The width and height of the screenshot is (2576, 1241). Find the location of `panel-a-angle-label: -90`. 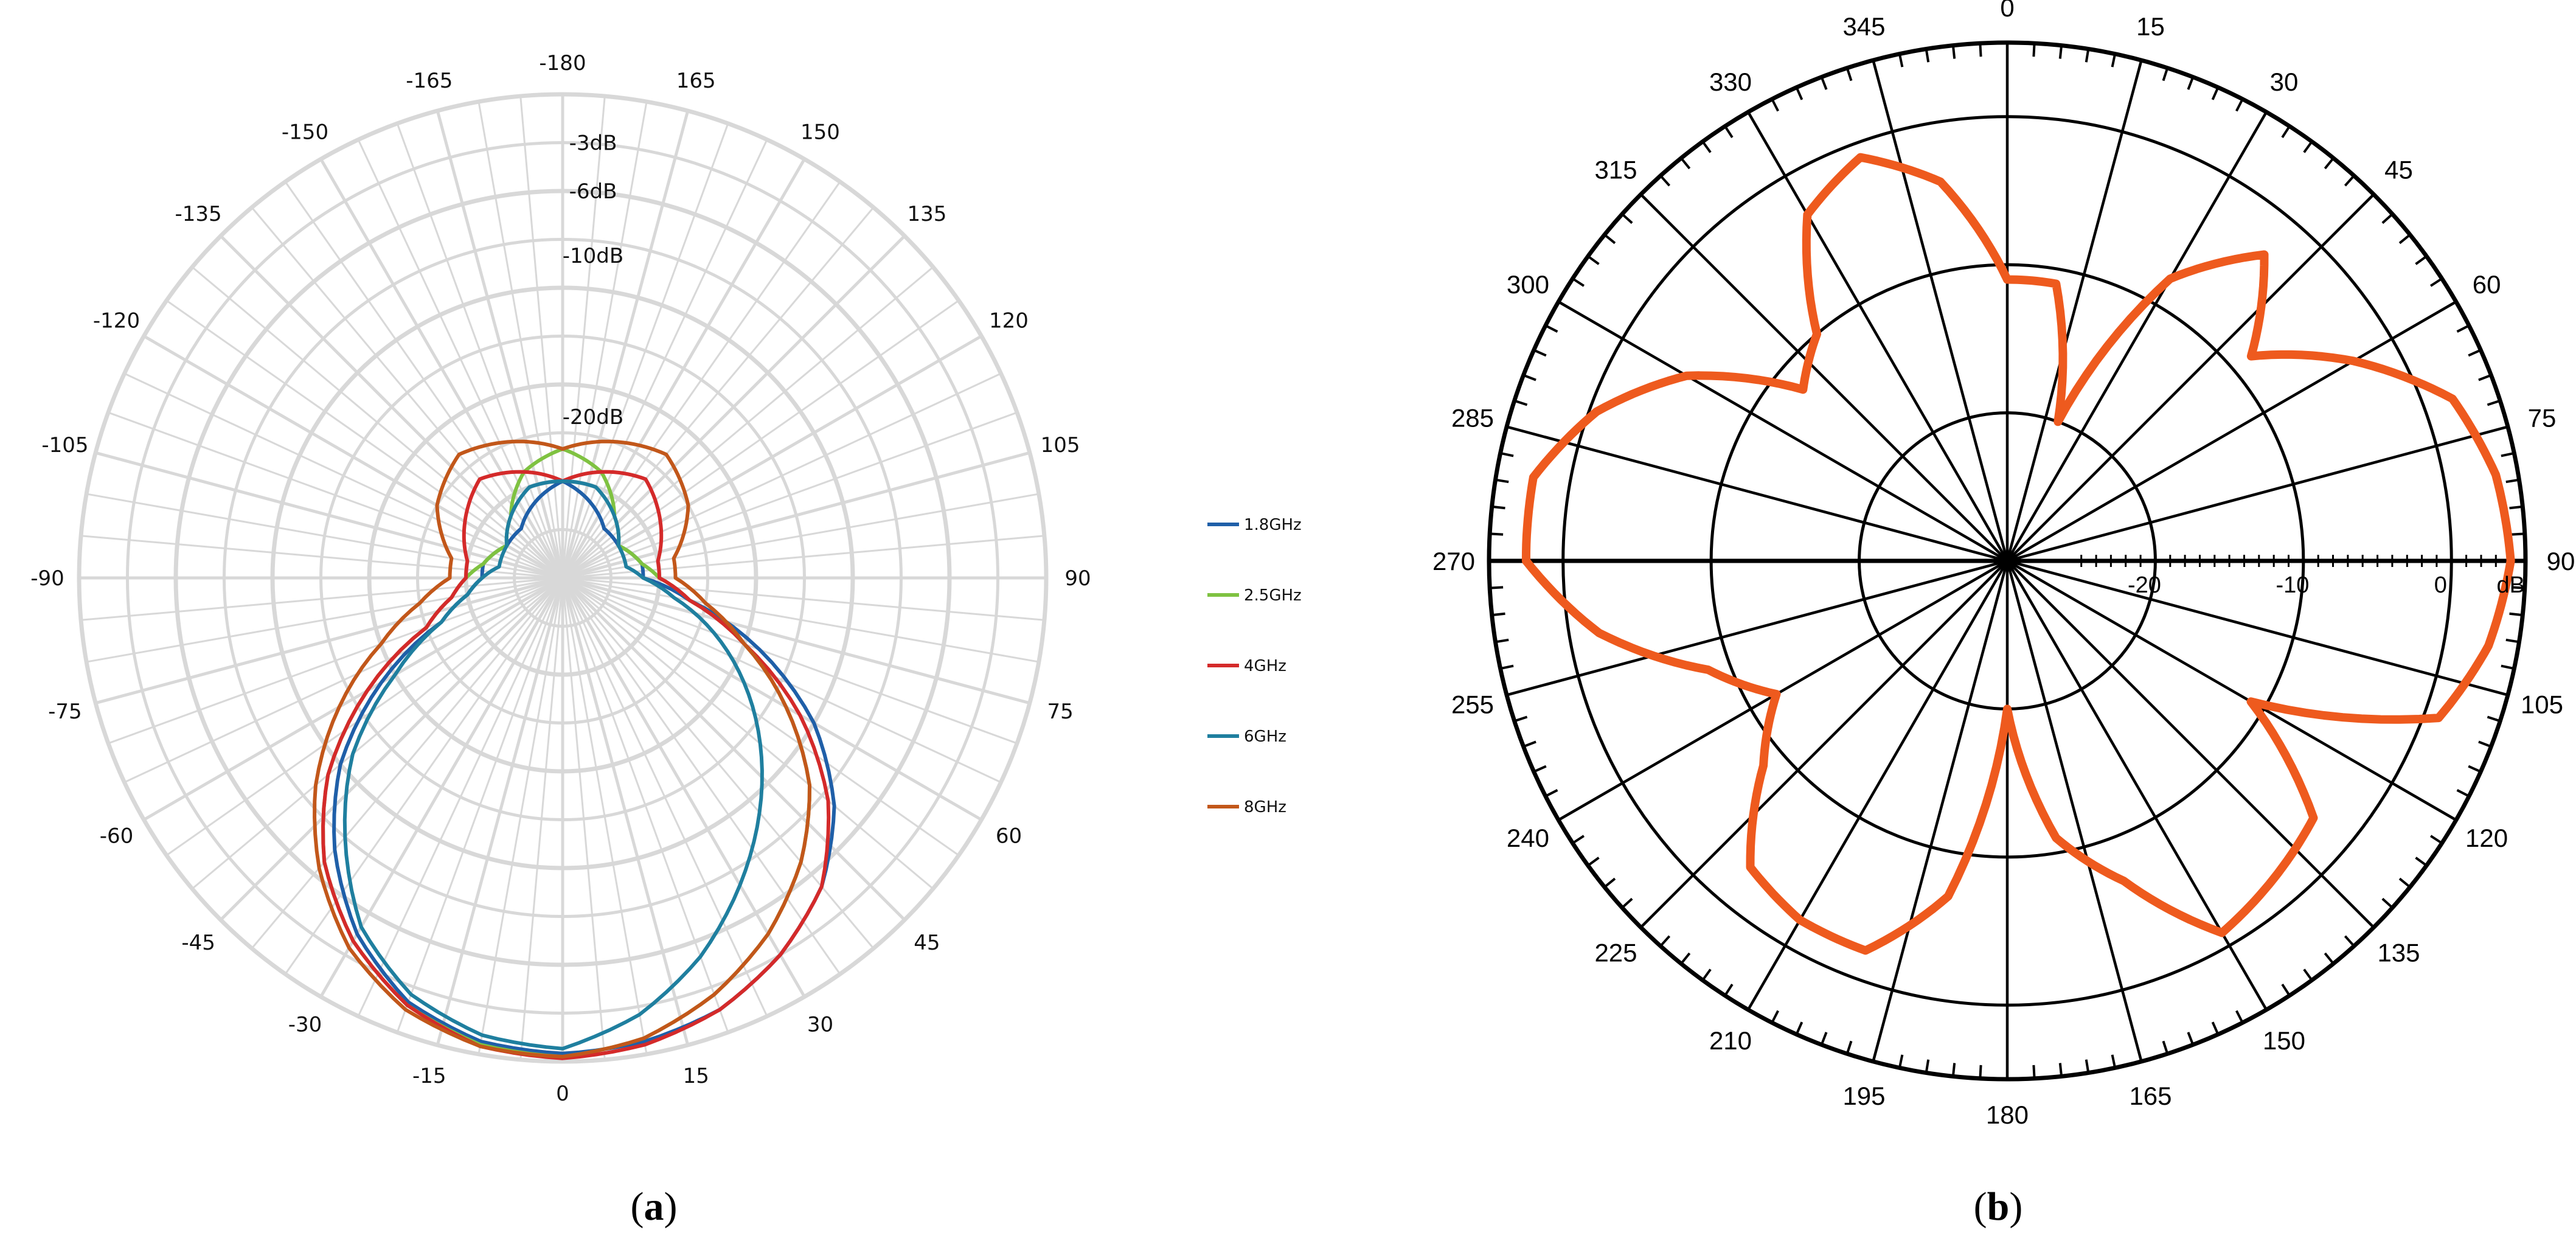

panel-a-angle-label: -90 is located at coordinates (47, 578).